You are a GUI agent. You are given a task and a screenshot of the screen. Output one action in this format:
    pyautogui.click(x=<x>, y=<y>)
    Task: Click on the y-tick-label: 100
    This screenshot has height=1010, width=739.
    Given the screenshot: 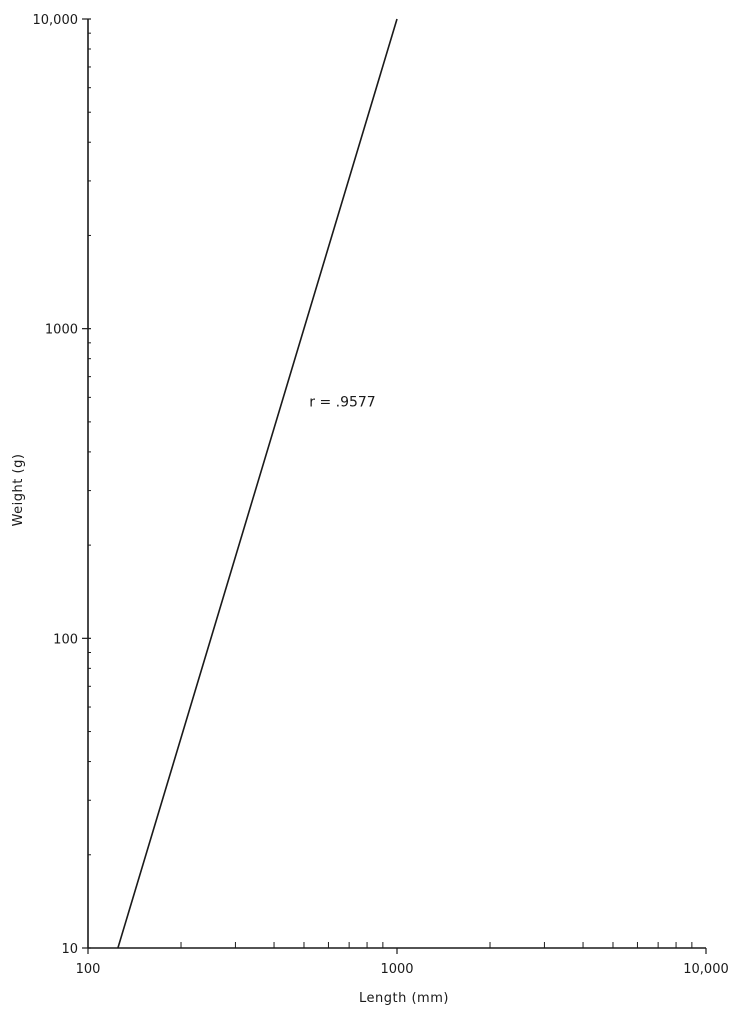 What is the action you would take?
    pyautogui.click(x=65, y=639)
    